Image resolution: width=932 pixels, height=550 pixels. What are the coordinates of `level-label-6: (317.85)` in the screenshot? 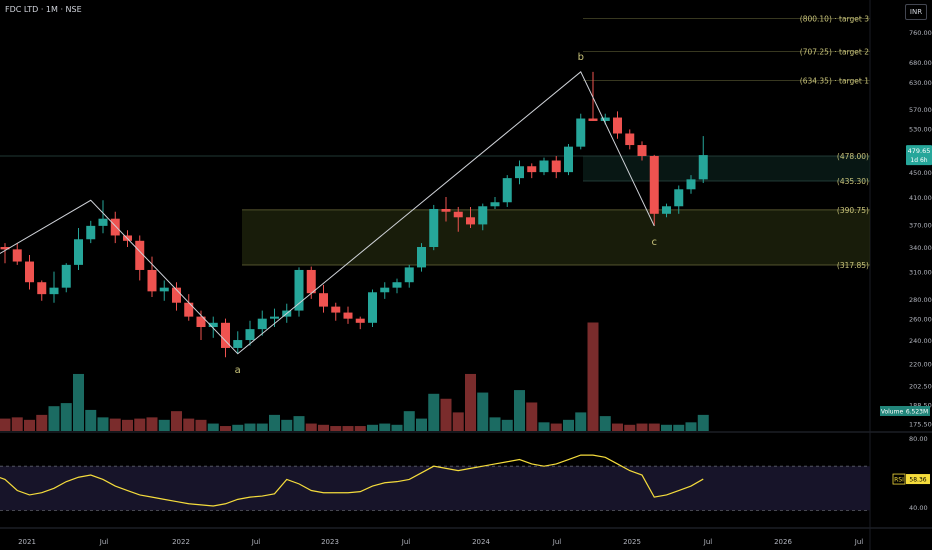 It's located at (853, 265).